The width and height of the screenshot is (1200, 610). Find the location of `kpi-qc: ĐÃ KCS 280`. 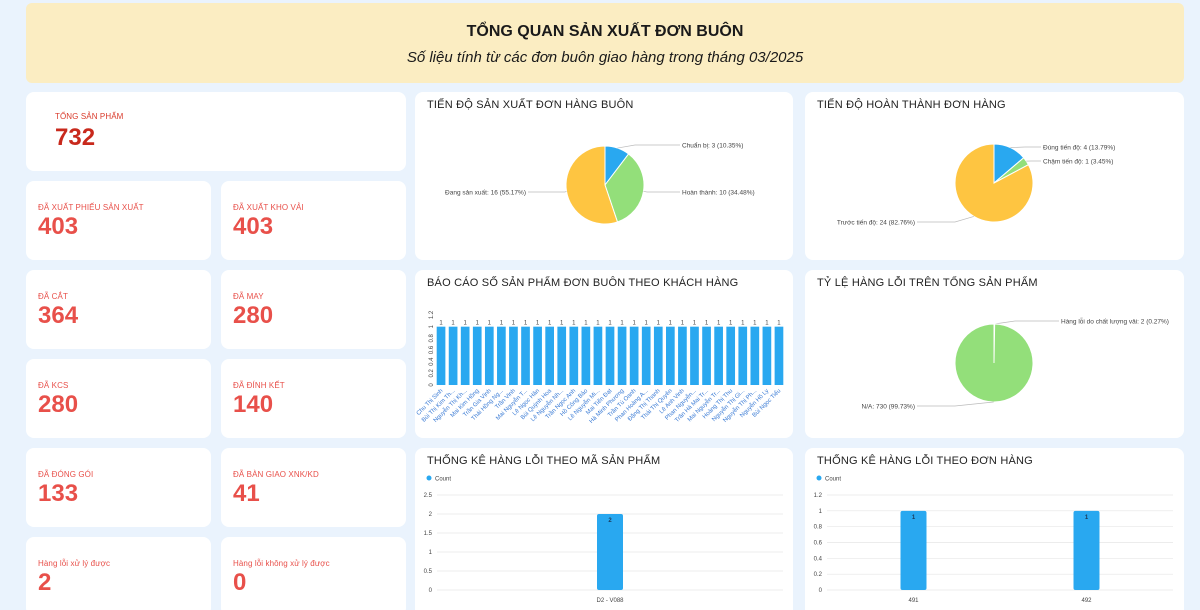

kpi-qc: ĐÃ KCS 280 is located at coordinates (118, 398).